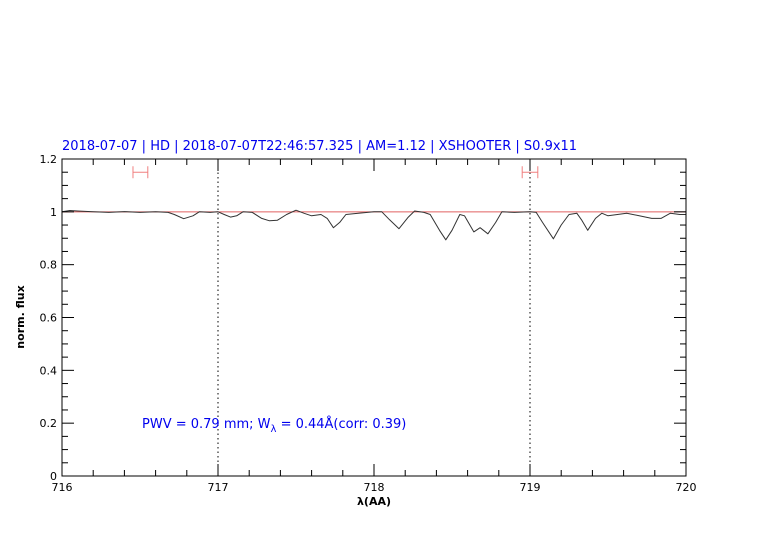 The height and width of the screenshot is (542, 782). Describe the element at coordinates (530, 487) in the screenshot. I see `x-tick-label: 719` at that location.